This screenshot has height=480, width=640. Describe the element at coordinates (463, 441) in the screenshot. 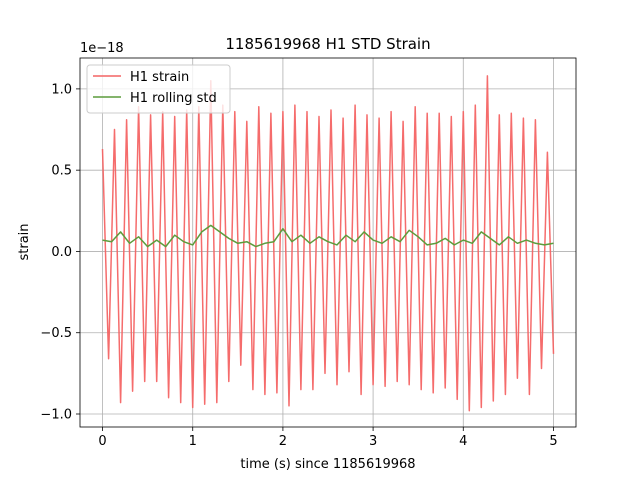

I see `x-tick-label: 4` at that location.